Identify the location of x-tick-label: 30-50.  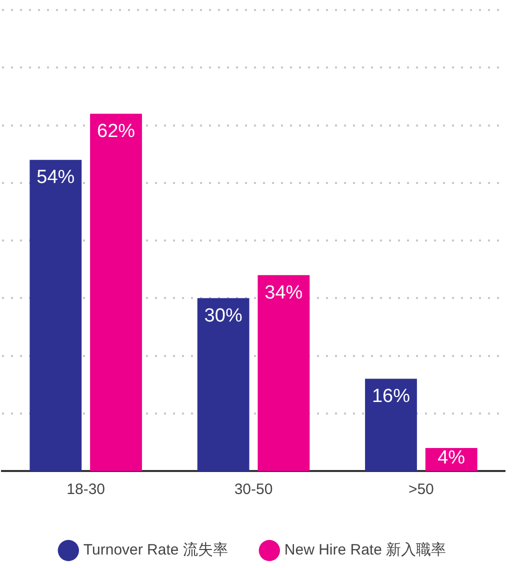
(253, 489).